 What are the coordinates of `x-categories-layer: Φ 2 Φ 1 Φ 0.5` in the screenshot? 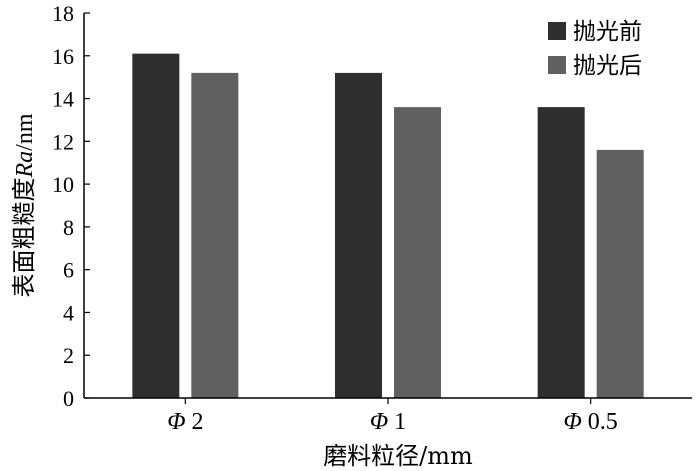 It's located at (392, 416).